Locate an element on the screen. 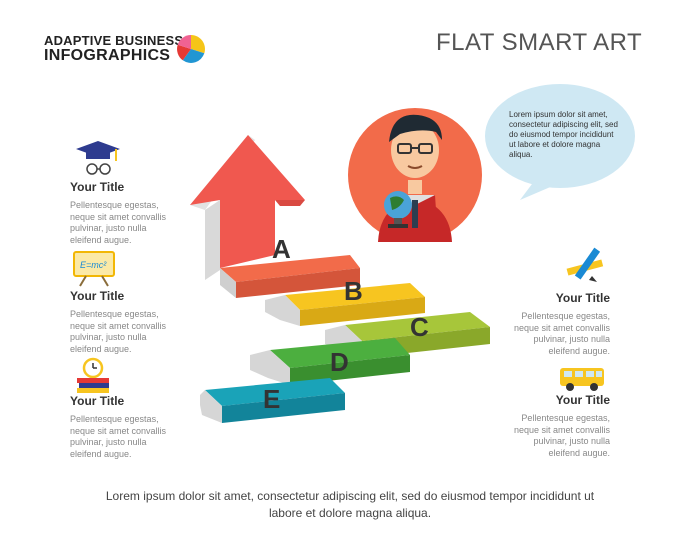 The image size is (700, 547). step-d is located at coordinates (330, 361).